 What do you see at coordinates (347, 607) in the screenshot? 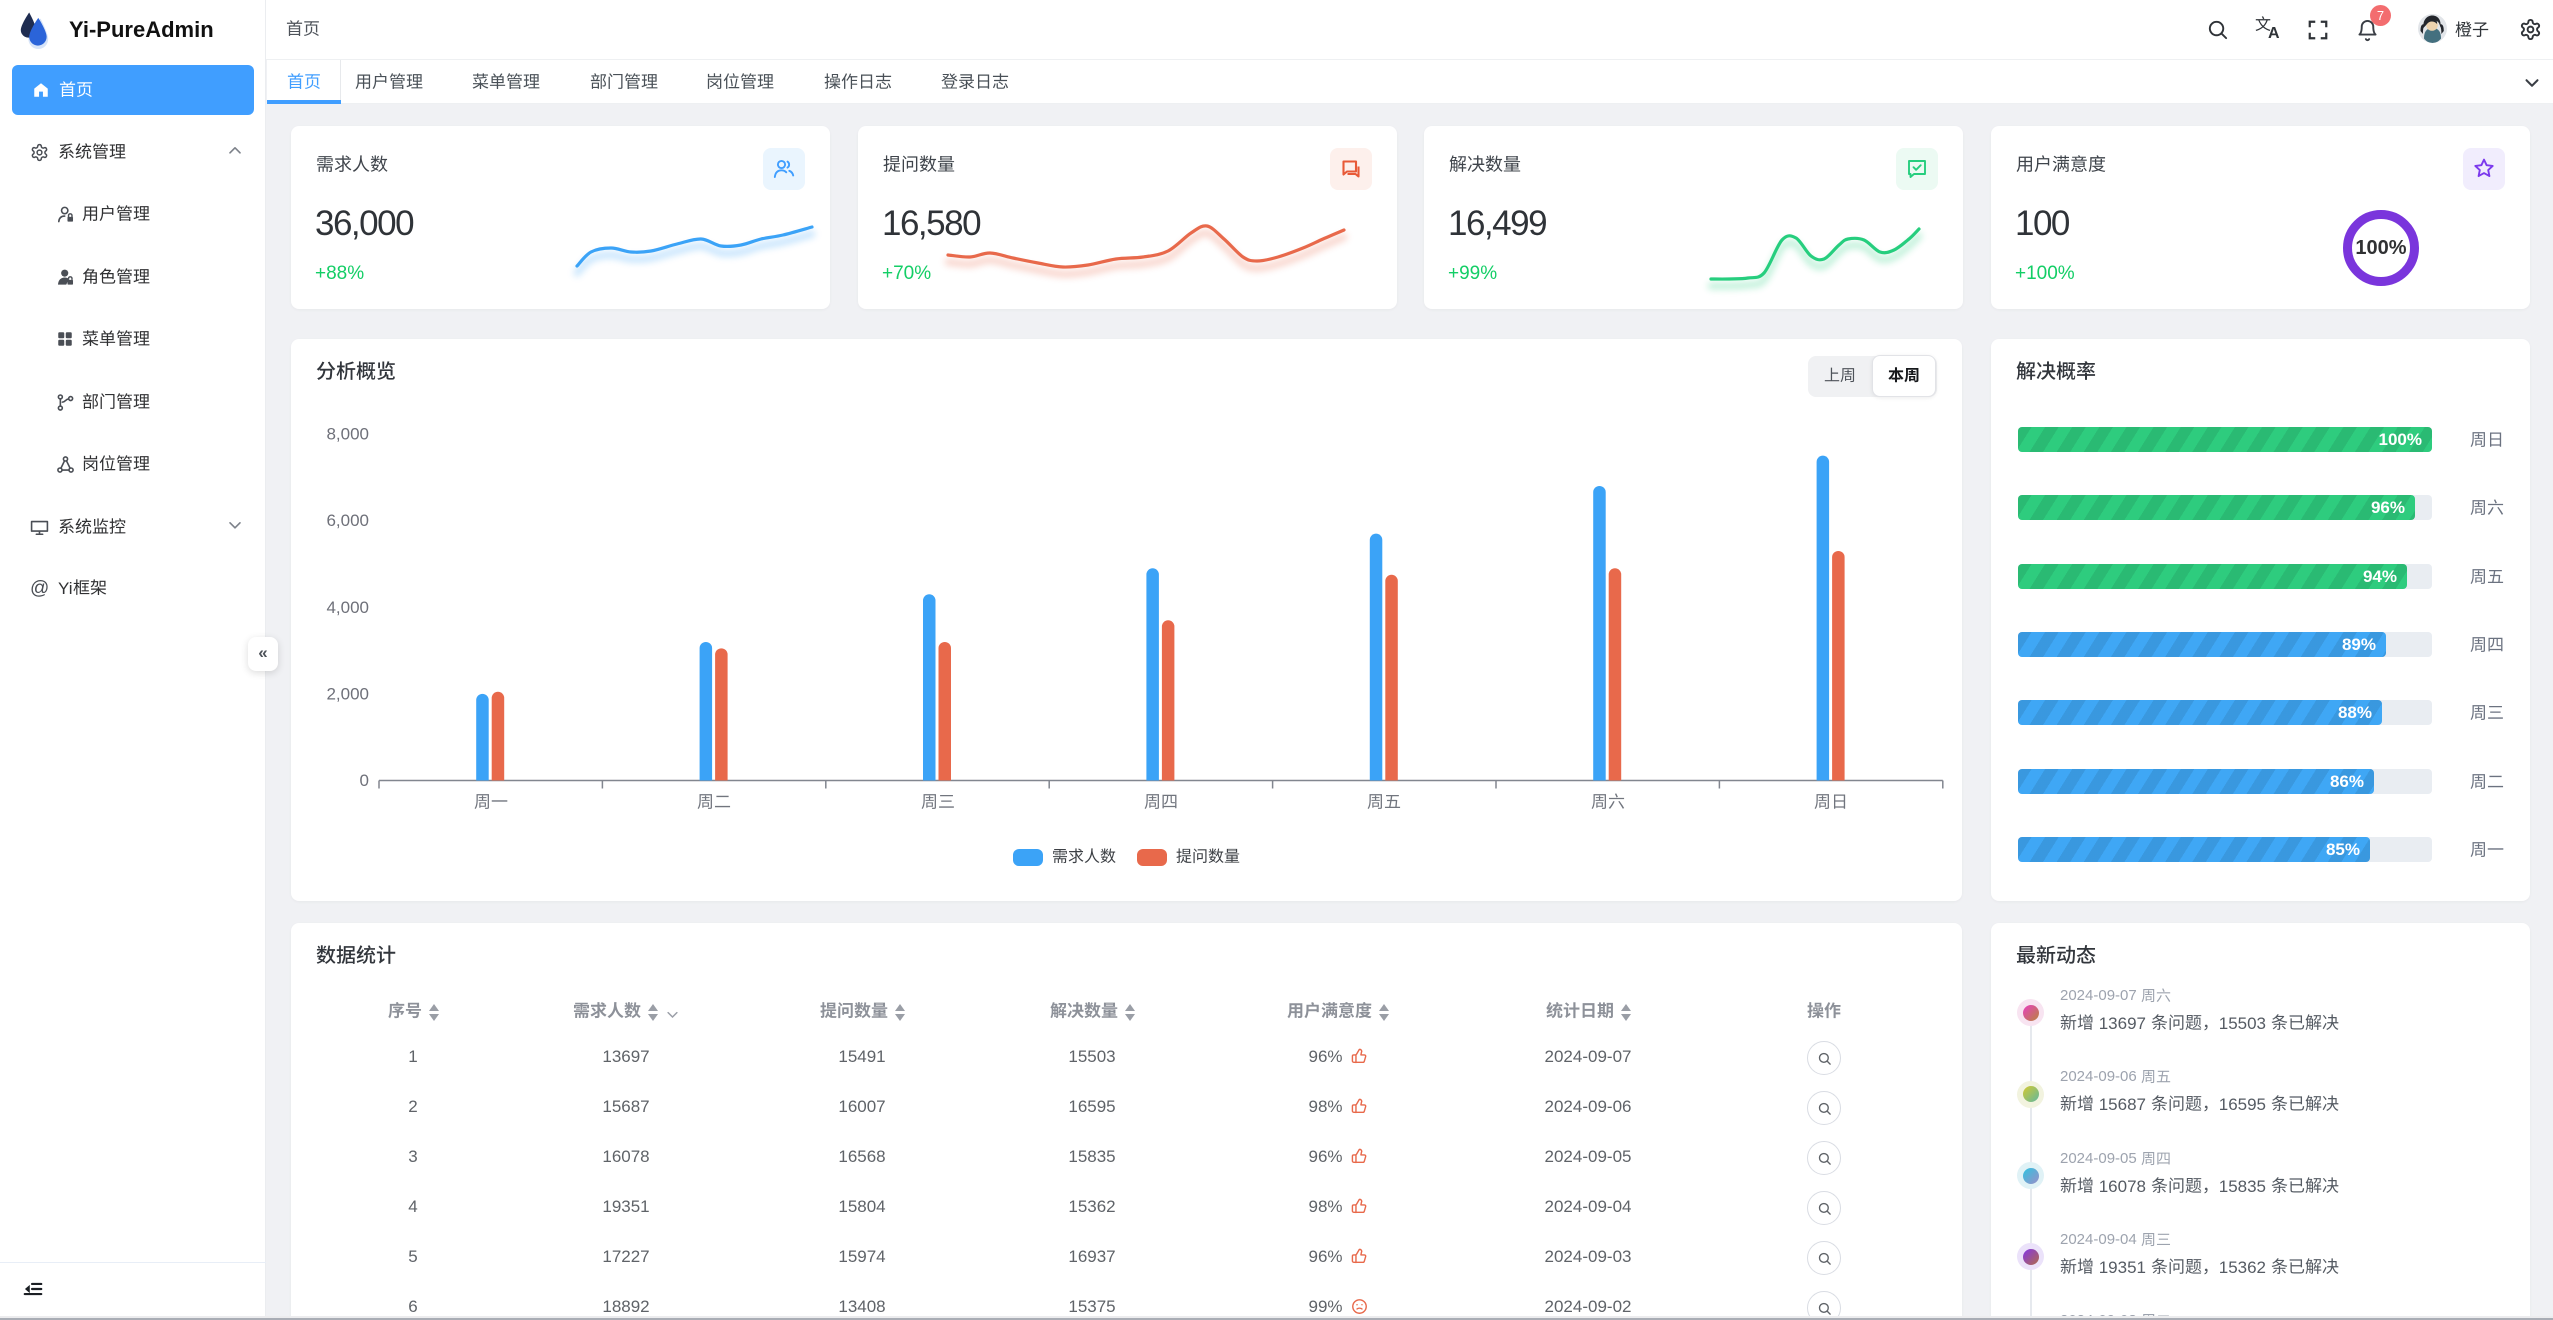
I see `svg-text: 4,000` at bounding box center [347, 607].